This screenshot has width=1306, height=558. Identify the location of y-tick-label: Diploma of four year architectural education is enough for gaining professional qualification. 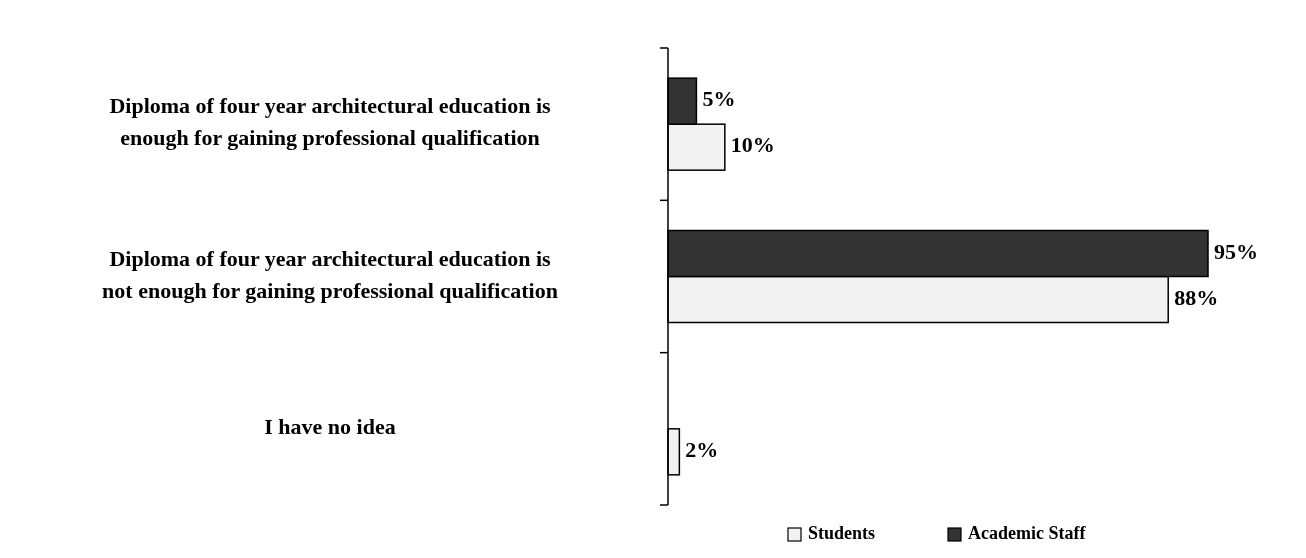
(330, 122).